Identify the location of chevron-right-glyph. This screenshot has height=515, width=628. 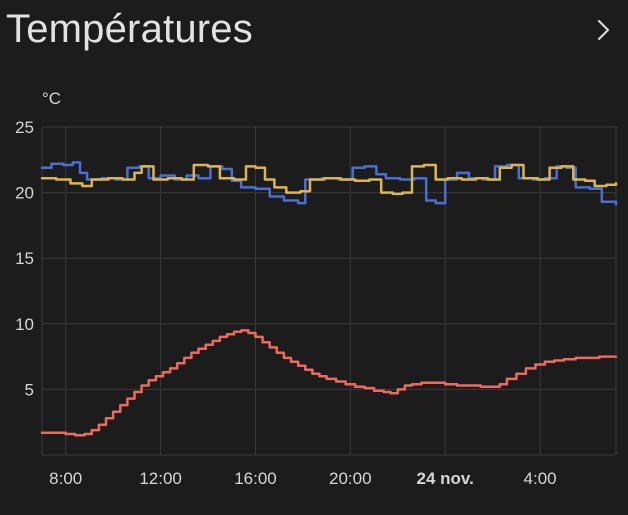
(603, 30).